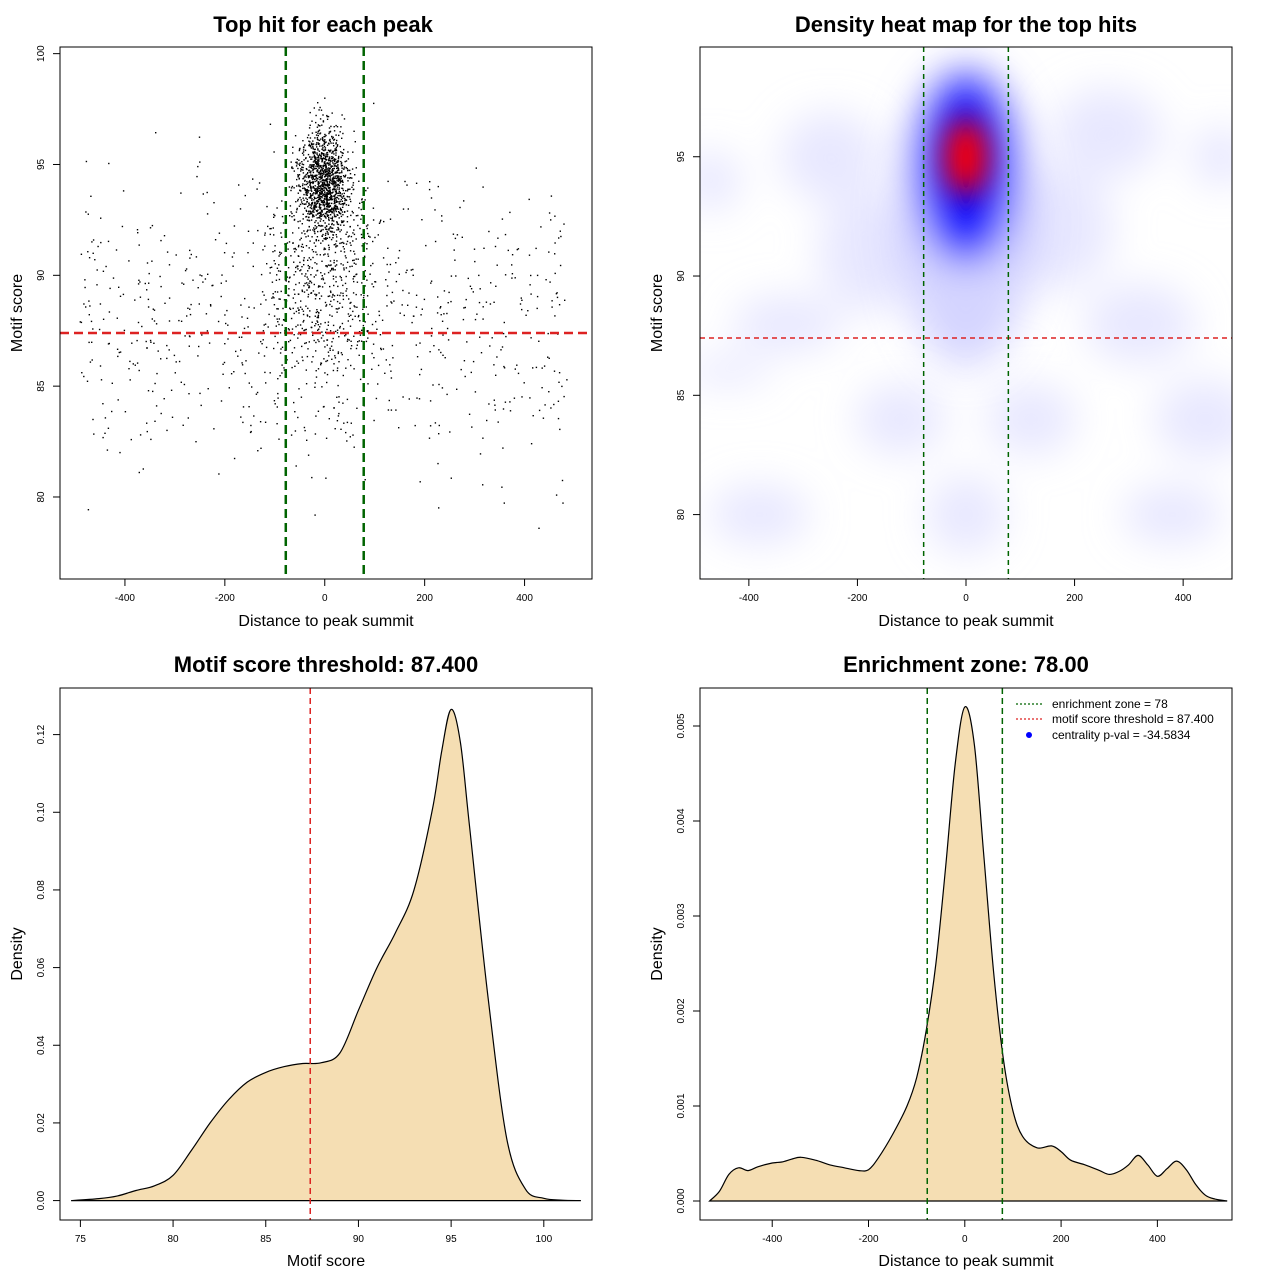 Image resolution: width=1280 pixels, height=1280 pixels. Describe the element at coordinates (966, 598) in the screenshot. I see `x-tick-label: 0` at that location.